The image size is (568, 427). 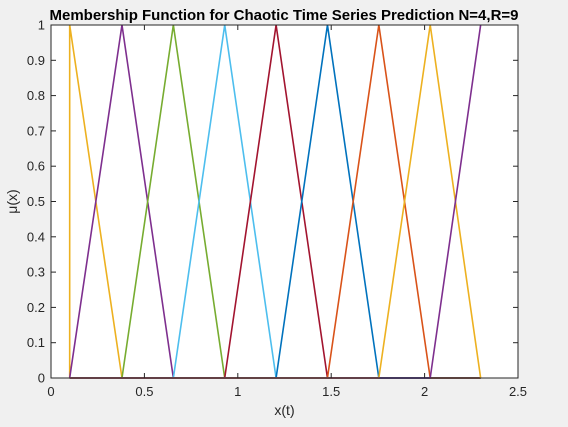 I want to click on x-axis-label: x(t), so click(x=284, y=410).